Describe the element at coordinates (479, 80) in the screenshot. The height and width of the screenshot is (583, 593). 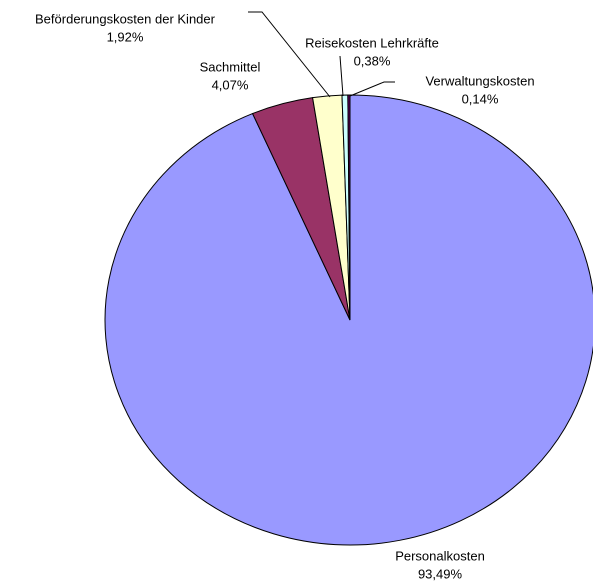
I see `slice-label: Verwaltungskosten` at that location.